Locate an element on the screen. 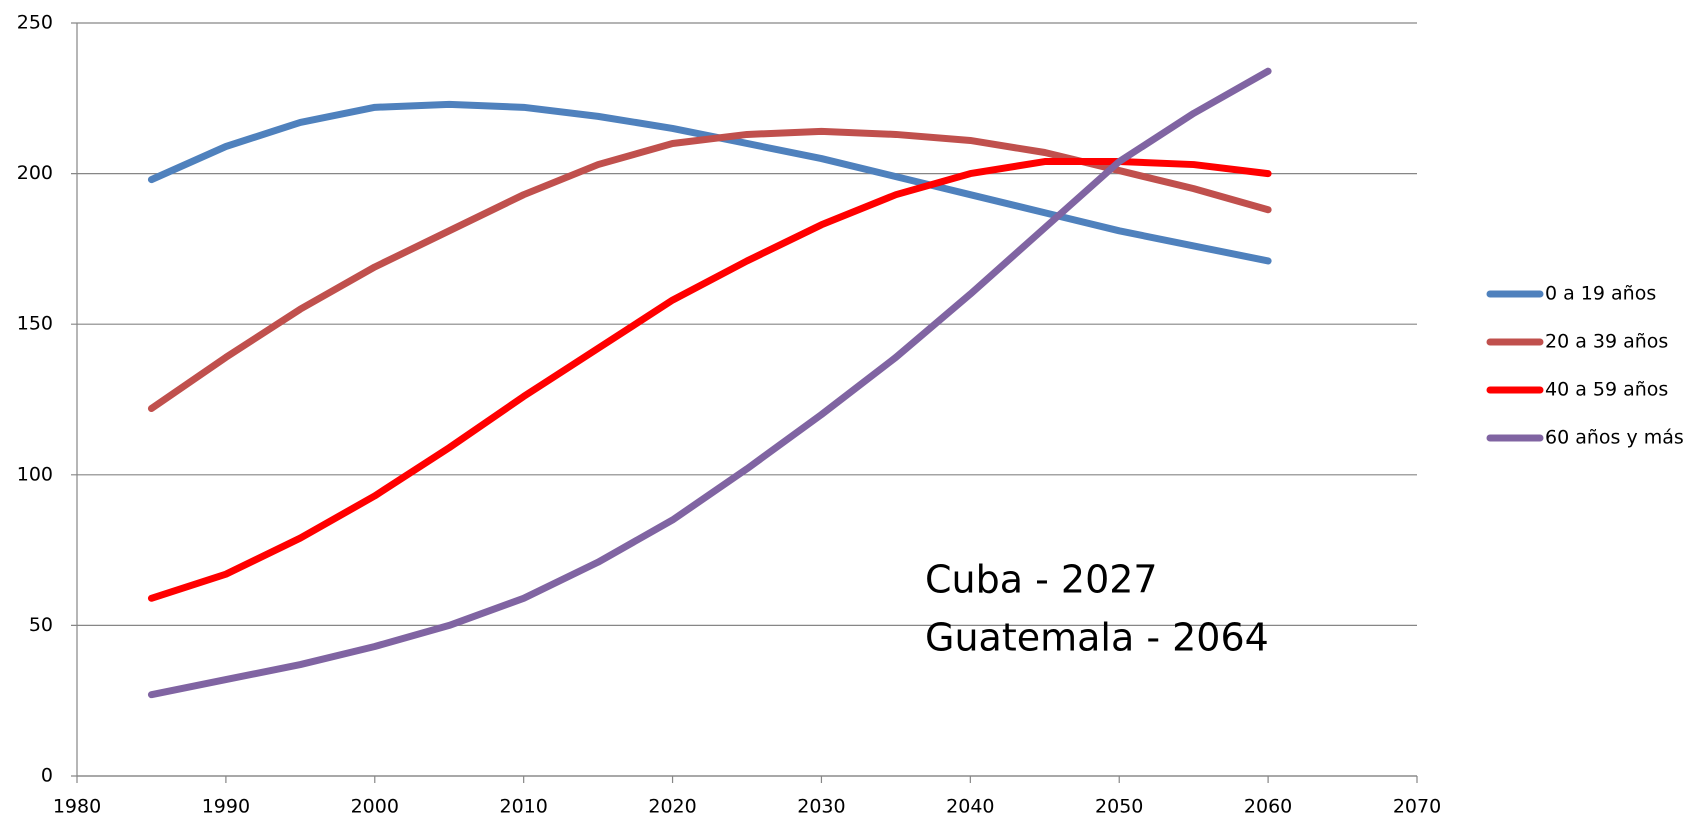 The height and width of the screenshot is (835, 1702). legend-label: 40 a 59 años is located at coordinates (1606, 390).